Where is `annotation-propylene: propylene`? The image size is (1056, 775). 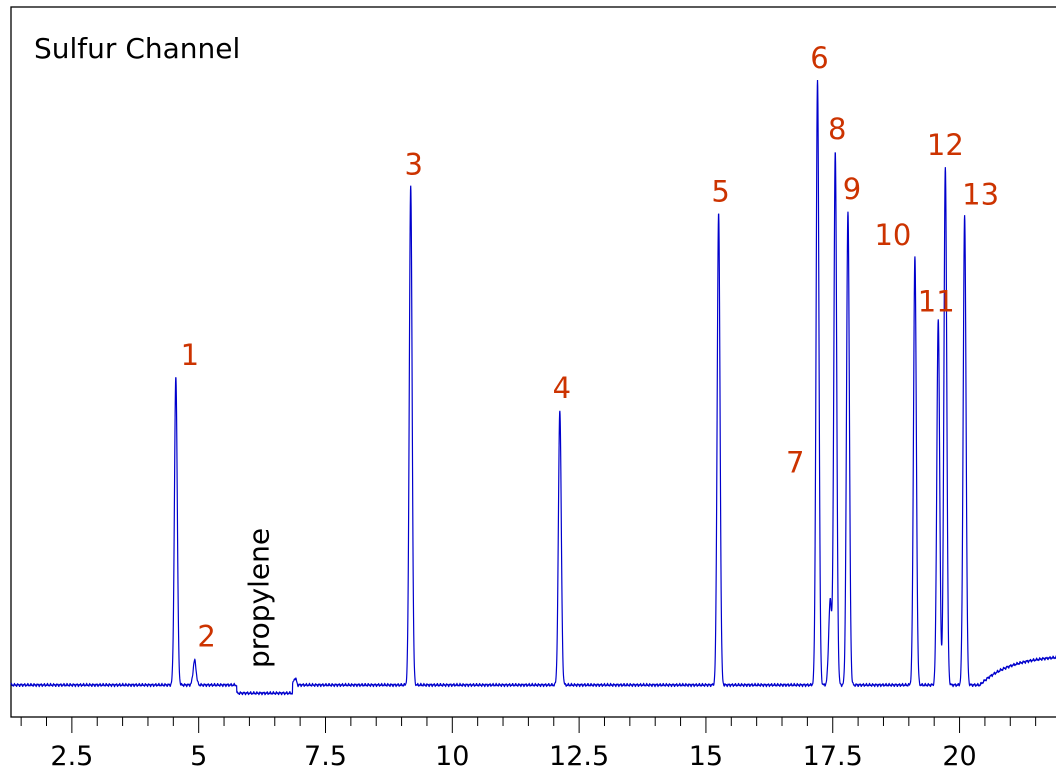 annotation-propylene: propylene is located at coordinates (259, 598).